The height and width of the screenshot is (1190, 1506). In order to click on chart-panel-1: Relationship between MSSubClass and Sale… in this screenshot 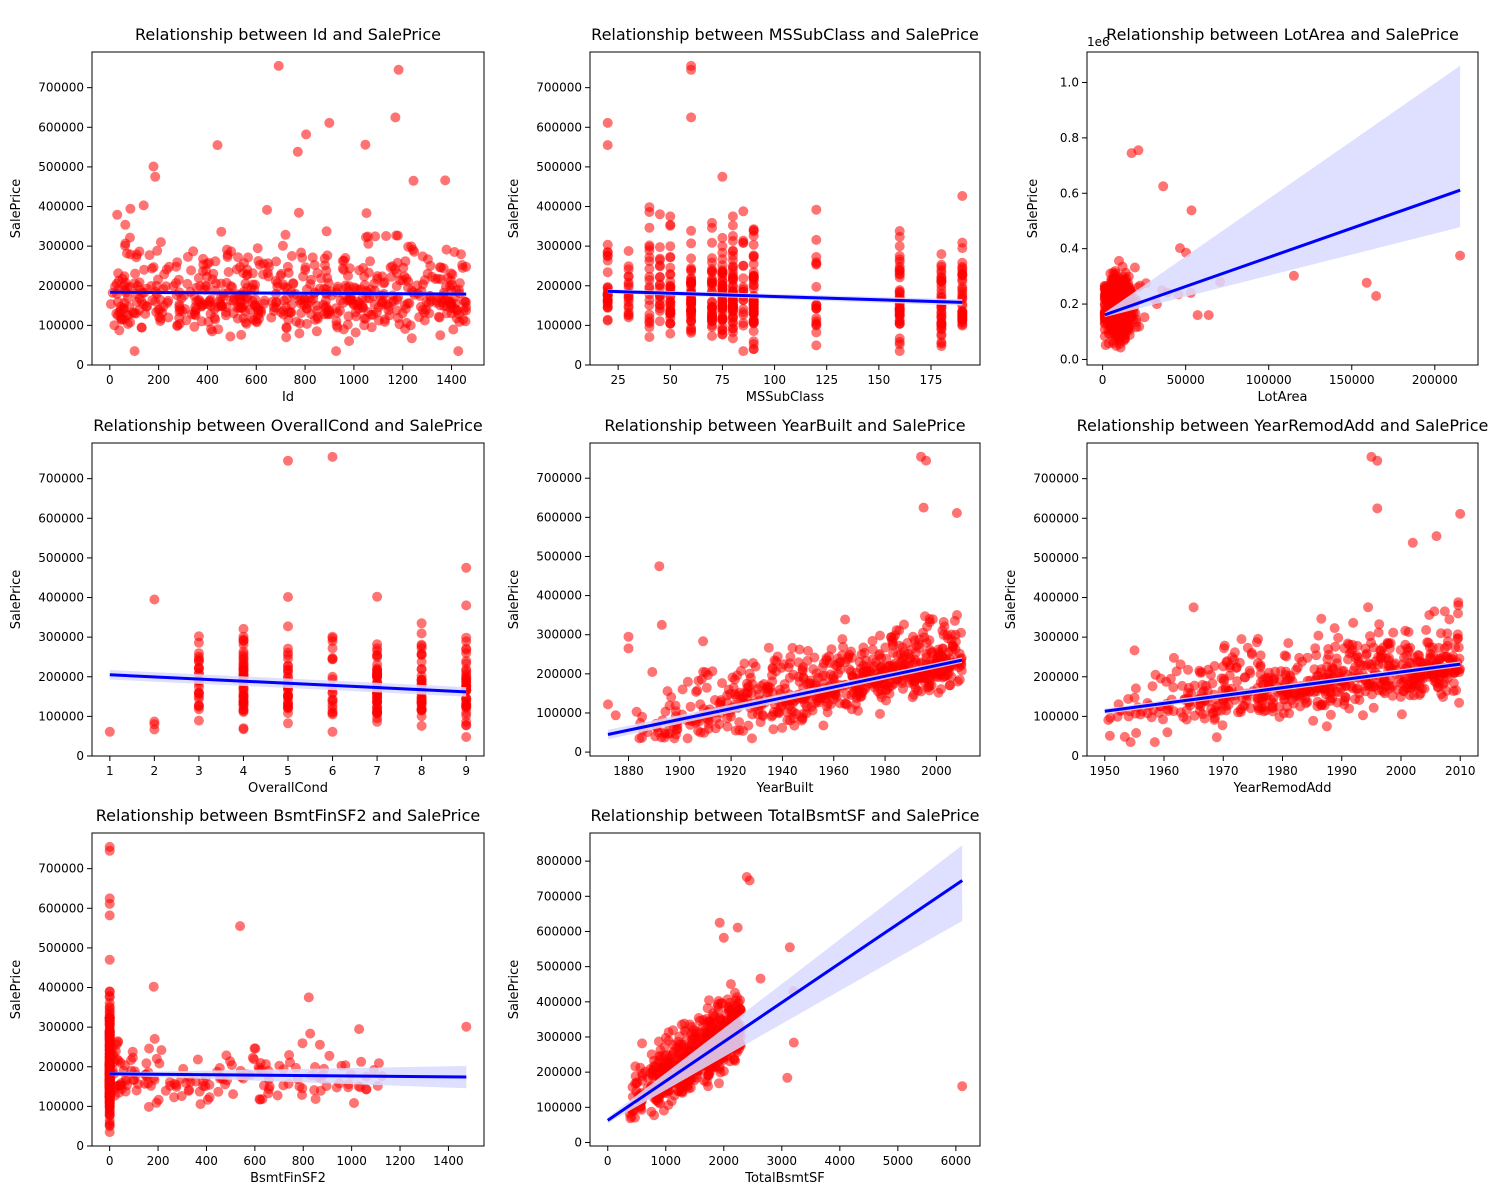, I will do `click(744, 215)`.